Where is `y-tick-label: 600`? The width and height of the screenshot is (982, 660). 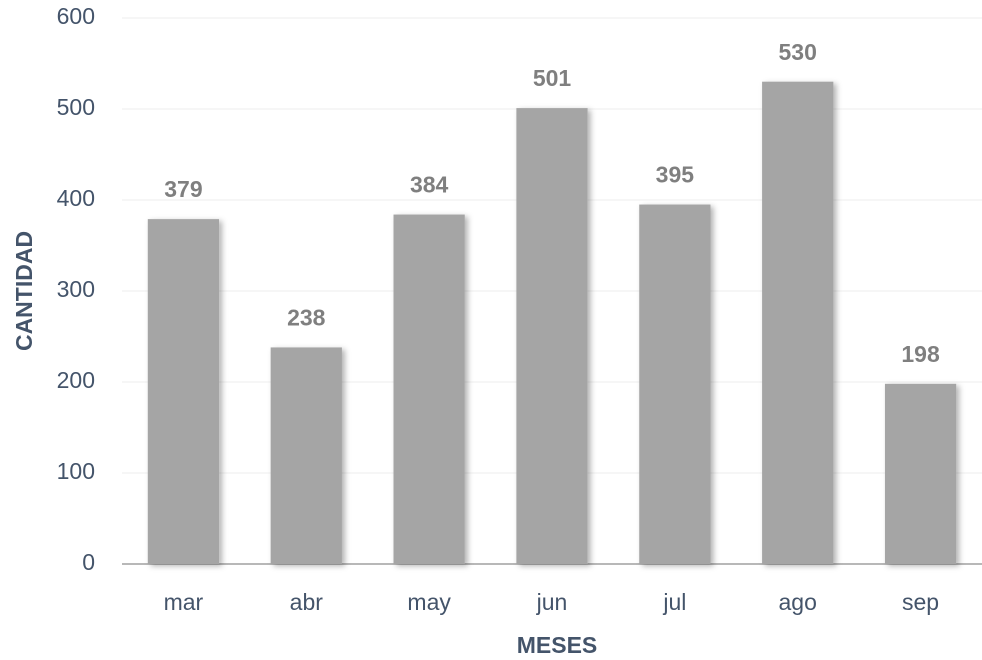
y-tick-label: 600 is located at coordinates (76, 16).